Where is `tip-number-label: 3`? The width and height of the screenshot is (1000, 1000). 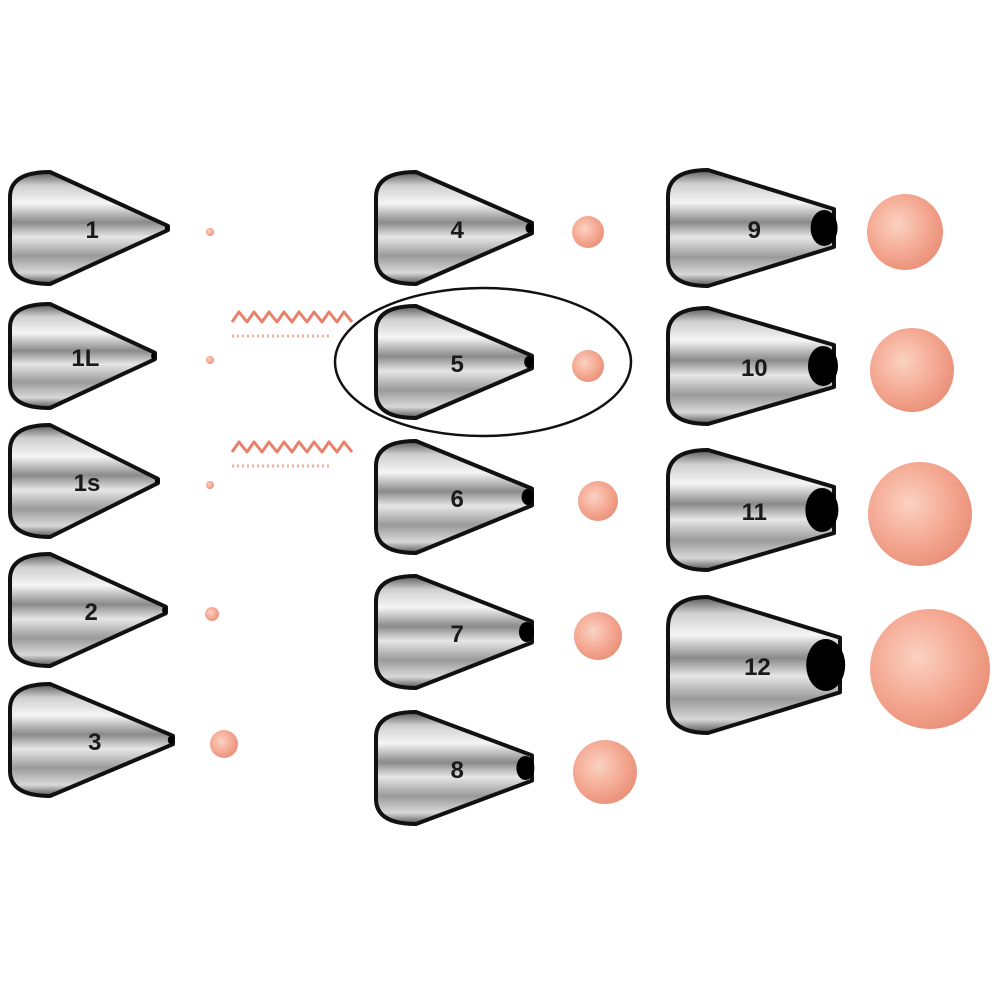
tip-number-label: 3 is located at coordinates (94, 742).